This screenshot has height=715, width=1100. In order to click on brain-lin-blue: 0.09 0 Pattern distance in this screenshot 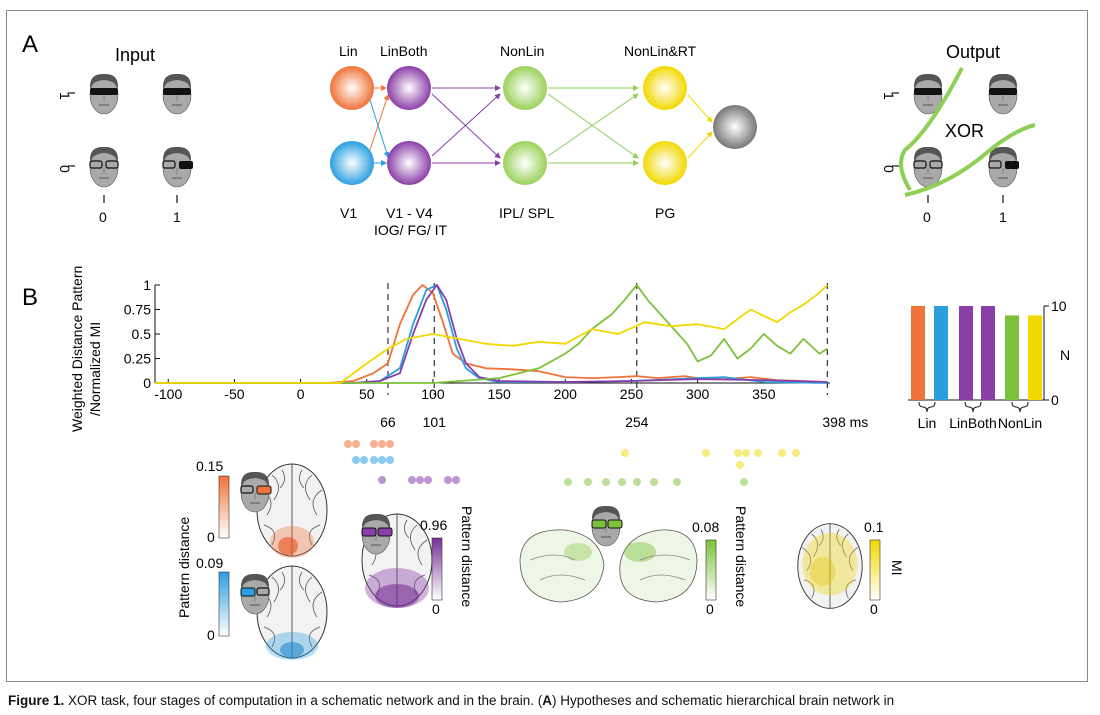, I will do `click(252, 588)`.